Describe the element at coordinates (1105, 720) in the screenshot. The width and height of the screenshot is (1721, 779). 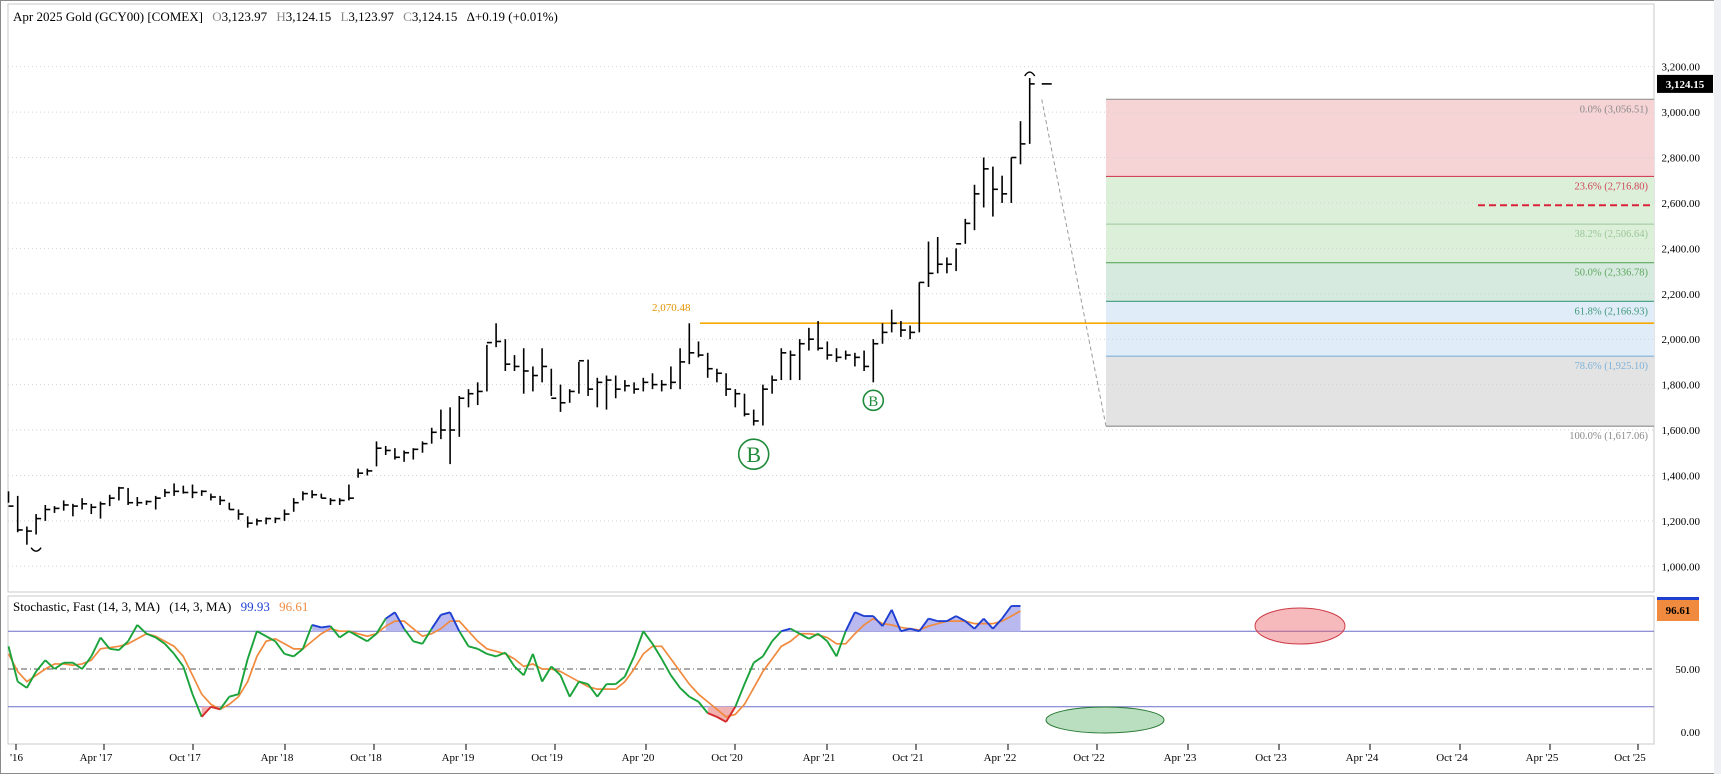
I see `oversold-highlight-ellipse` at that location.